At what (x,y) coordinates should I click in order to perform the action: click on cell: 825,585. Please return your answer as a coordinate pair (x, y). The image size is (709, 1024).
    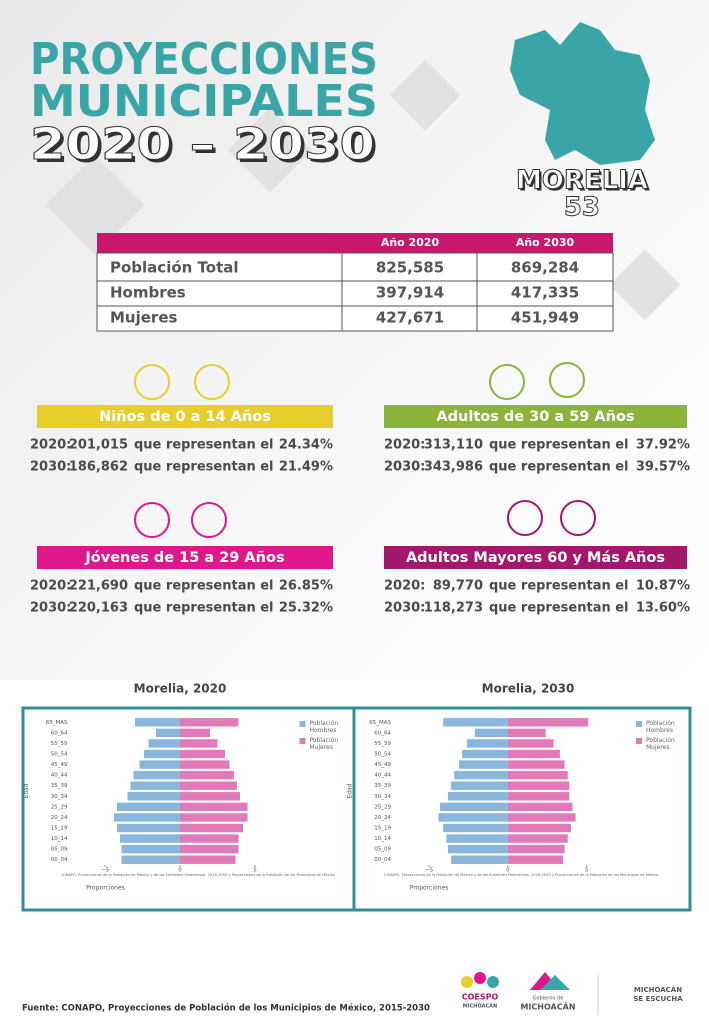
    Looking at the image, I should click on (410, 268).